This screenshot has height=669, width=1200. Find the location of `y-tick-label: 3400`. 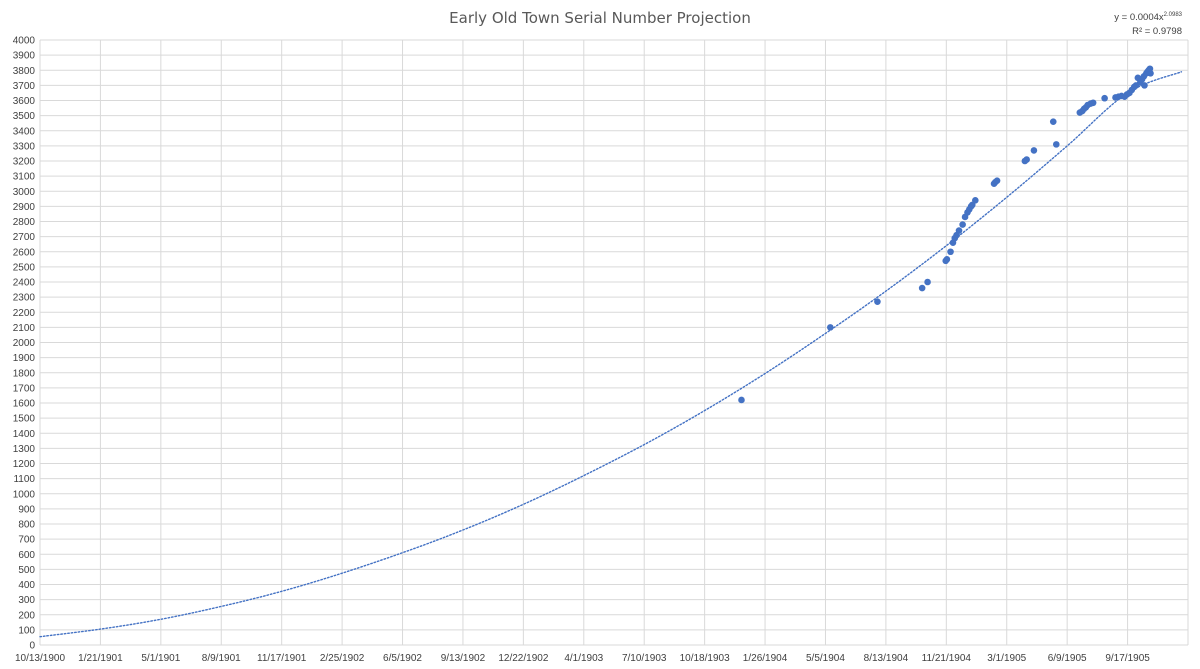

y-tick-label: 3400 is located at coordinates (24, 131).